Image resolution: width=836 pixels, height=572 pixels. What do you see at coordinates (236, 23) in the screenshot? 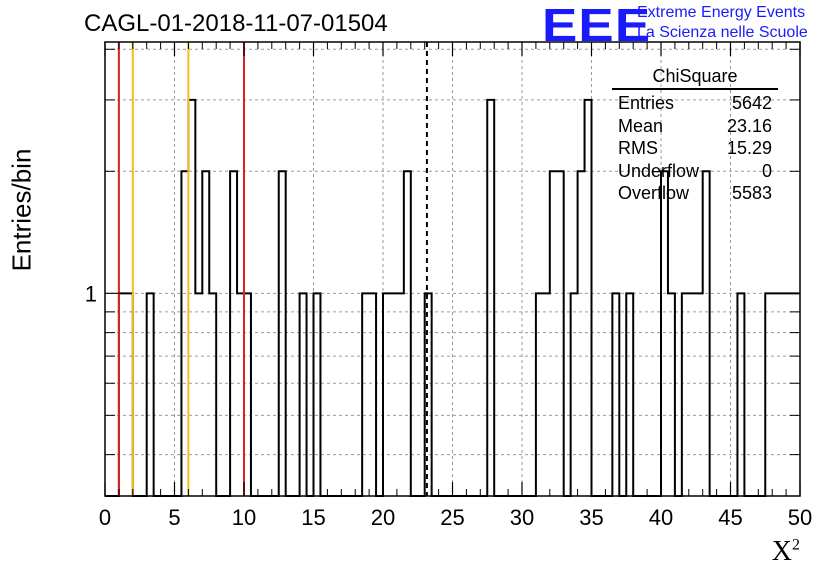
I see `chart-title: CAGL-01-2018-11-07-01504` at bounding box center [236, 23].